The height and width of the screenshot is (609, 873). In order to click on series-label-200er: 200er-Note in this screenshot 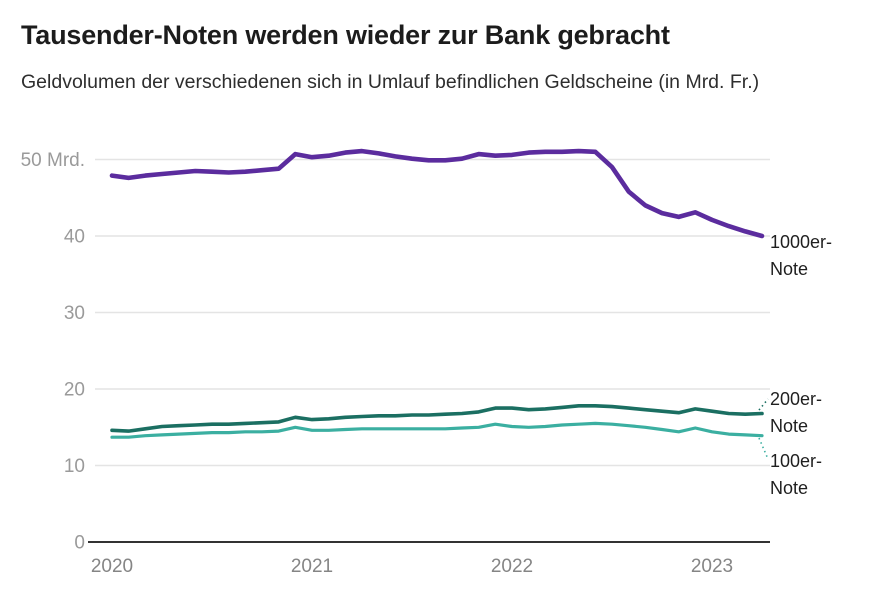, I will do `click(796, 412)`.